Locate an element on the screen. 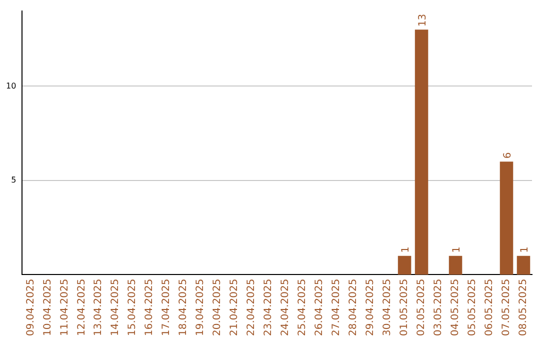  x-tick-label: 17.04.2025 is located at coordinates (166, 307).